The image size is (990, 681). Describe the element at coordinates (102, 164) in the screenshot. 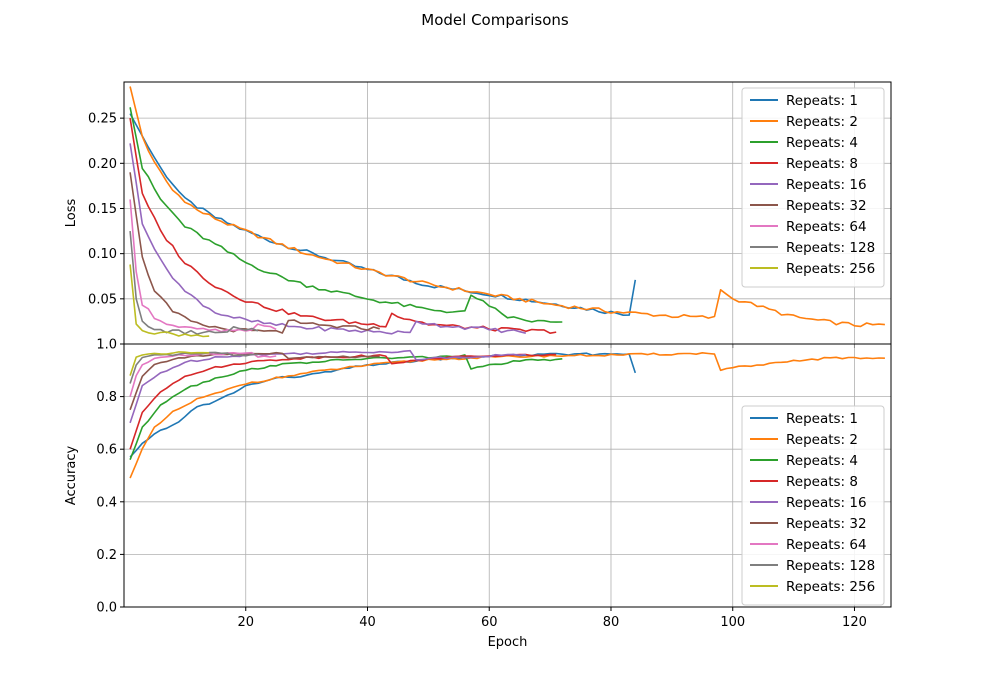

I see `y-tick-label: 0.20` at that location.